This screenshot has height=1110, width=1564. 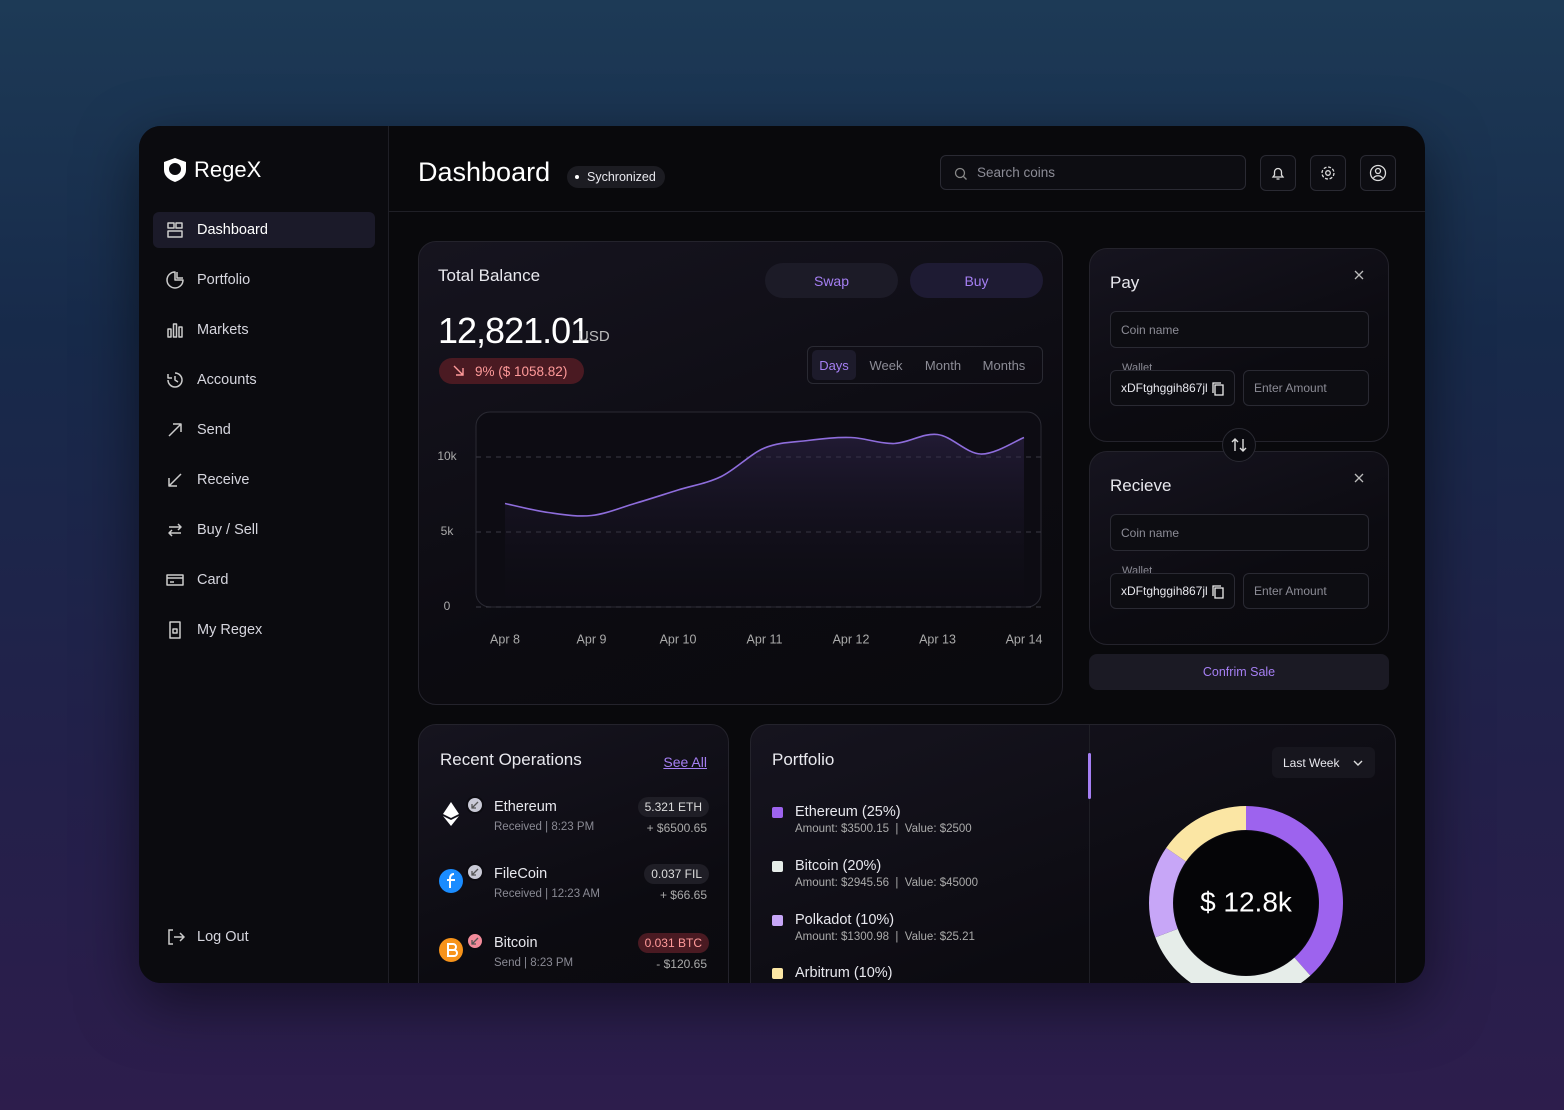 What do you see at coordinates (685, 762) in the screenshot?
I see `see-all: See All` at bounding box center [685, 762].